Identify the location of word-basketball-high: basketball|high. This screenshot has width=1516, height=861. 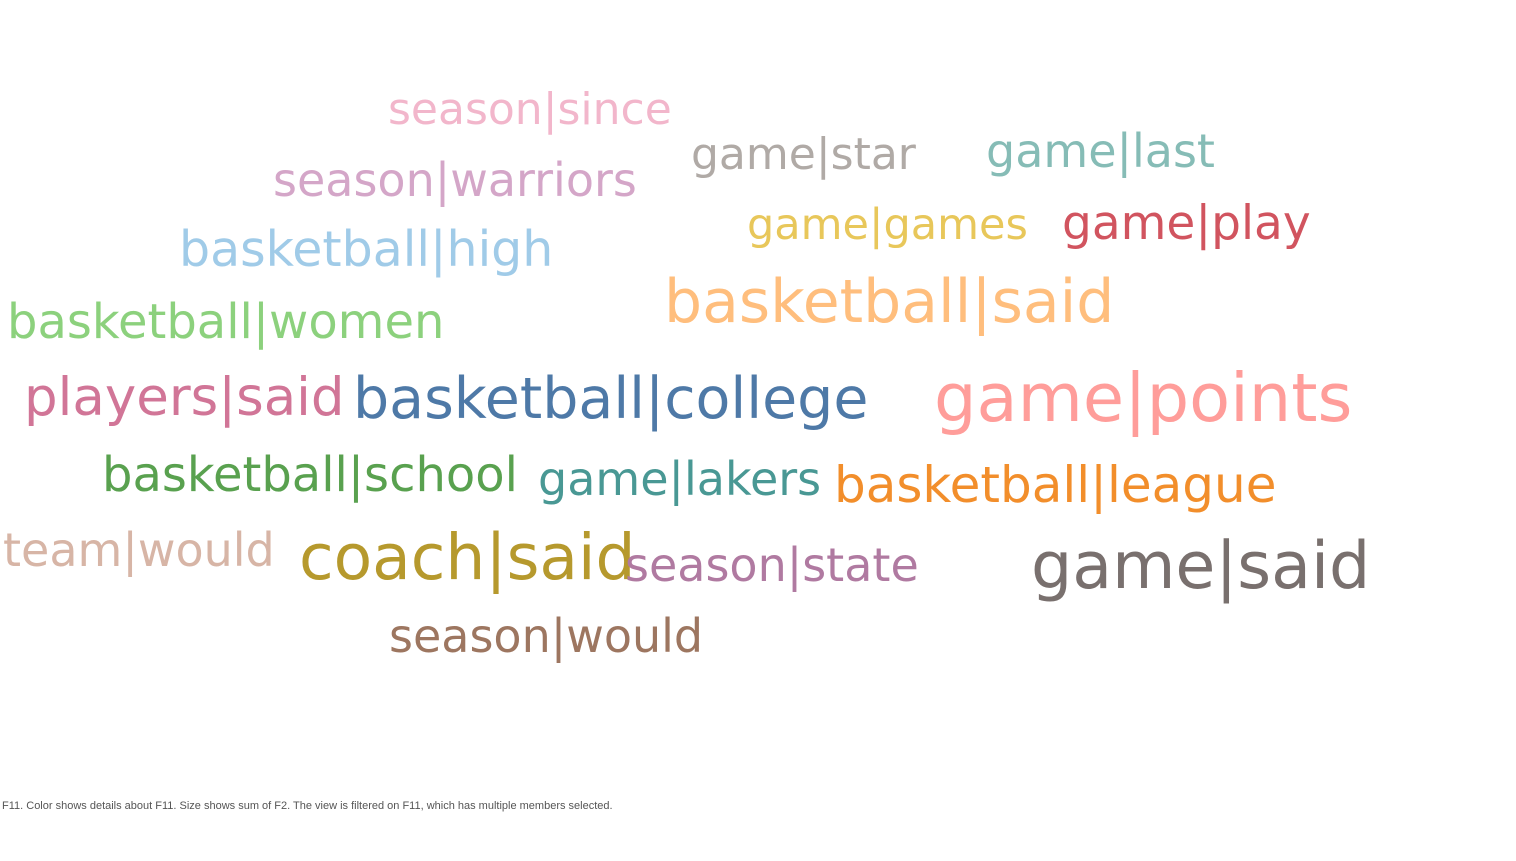
(366, 249).